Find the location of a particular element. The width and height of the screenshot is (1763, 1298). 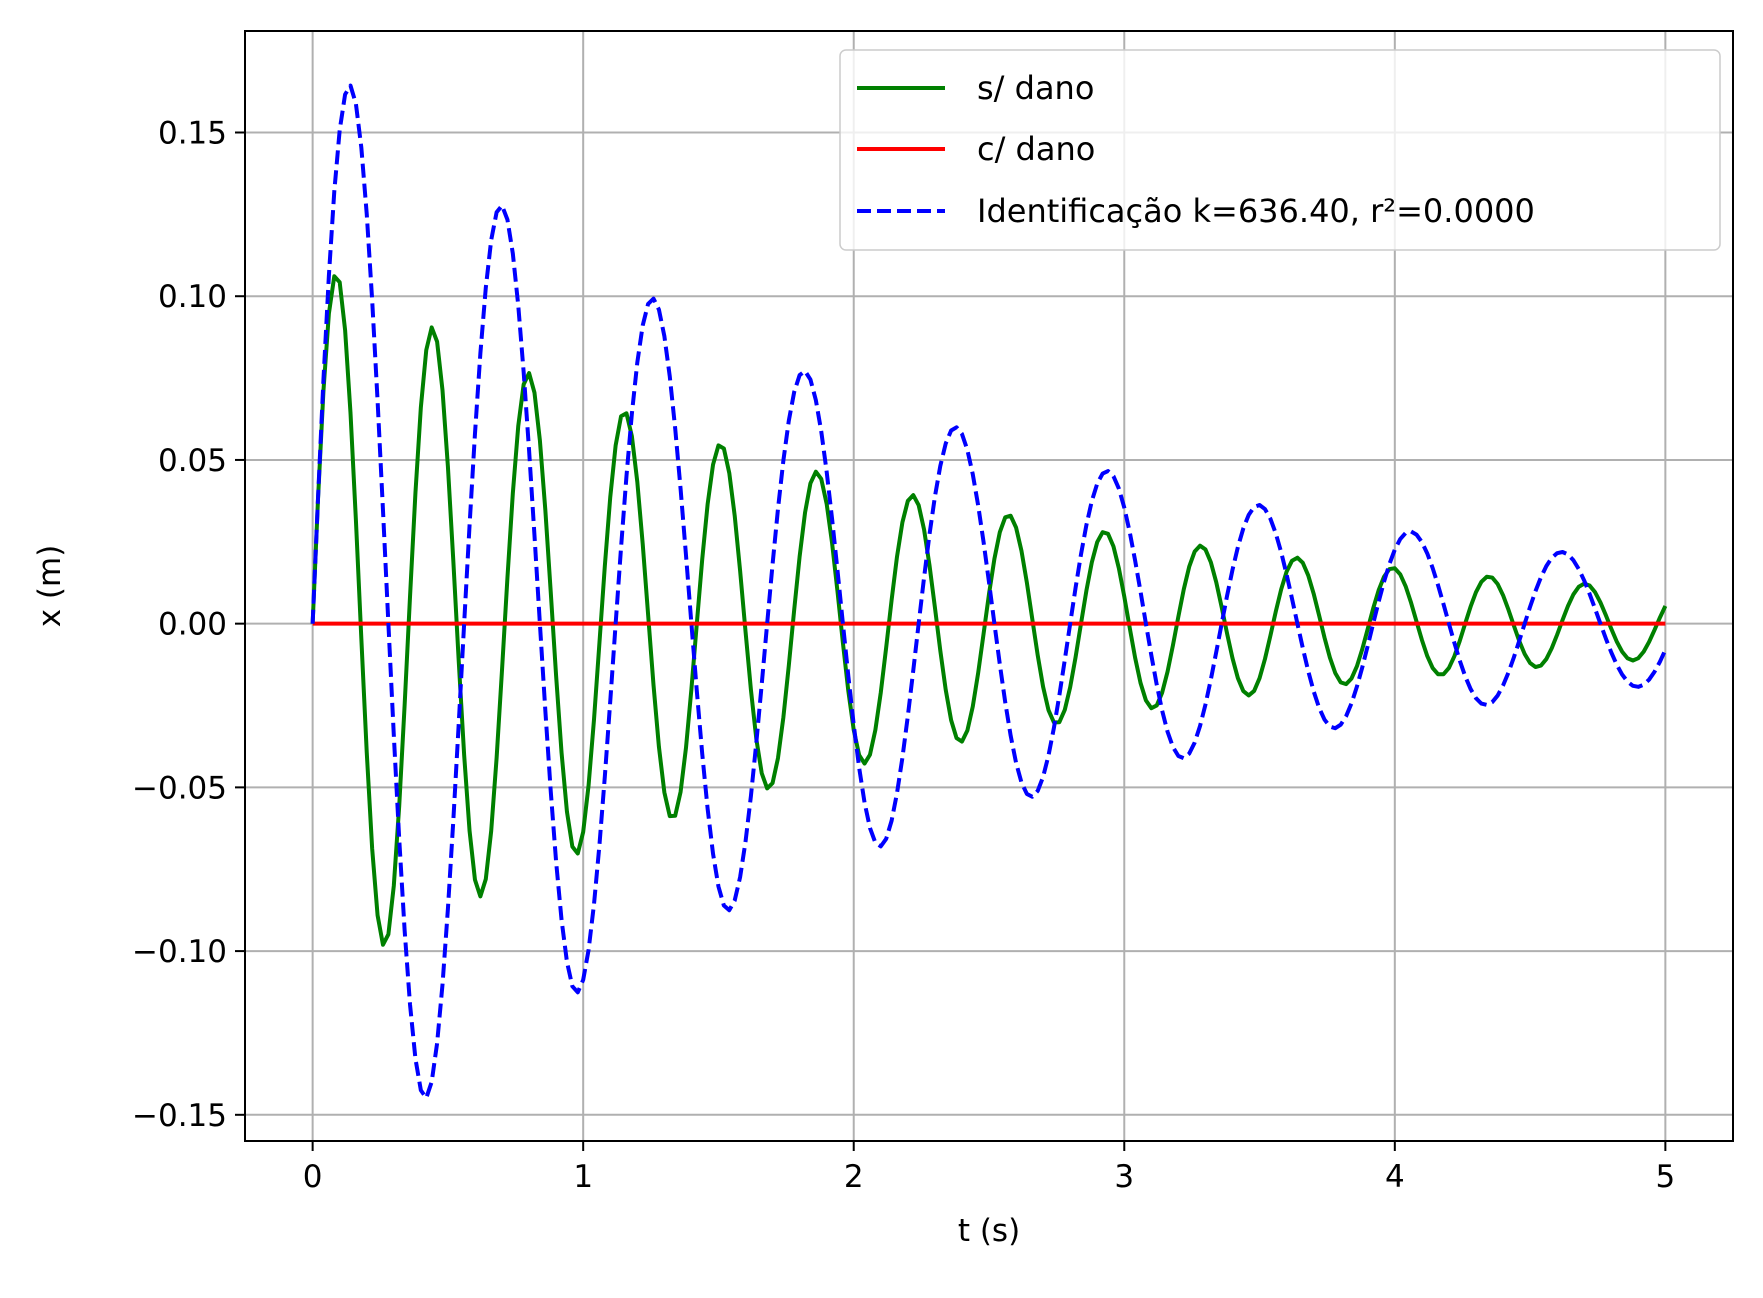

y-tick-label: 0.05 is located at coordinates (192, 461).